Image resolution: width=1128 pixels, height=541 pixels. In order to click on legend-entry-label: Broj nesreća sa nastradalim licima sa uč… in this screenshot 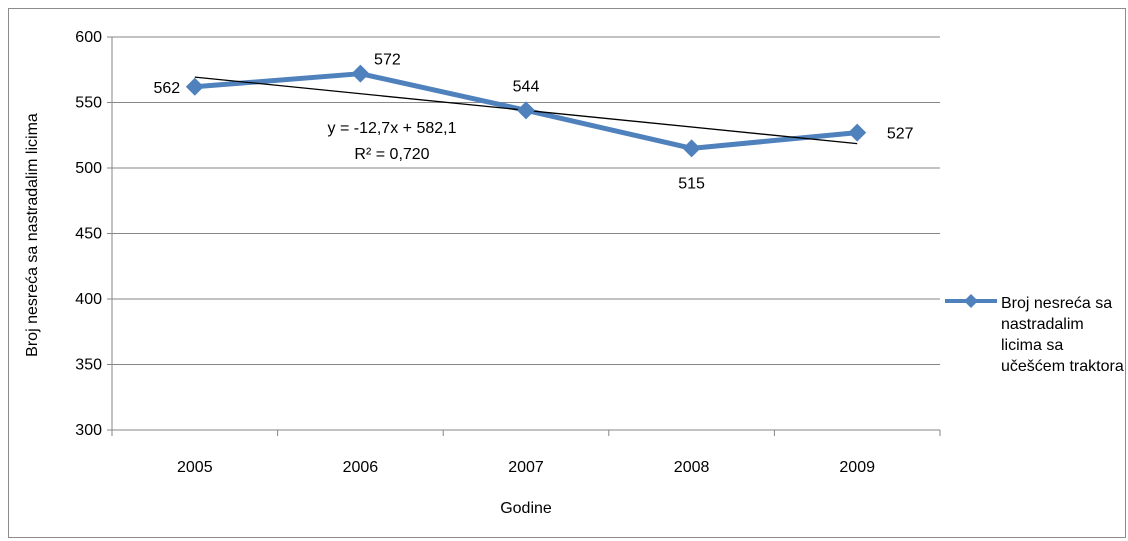, I will do `click(1062, 335)`.